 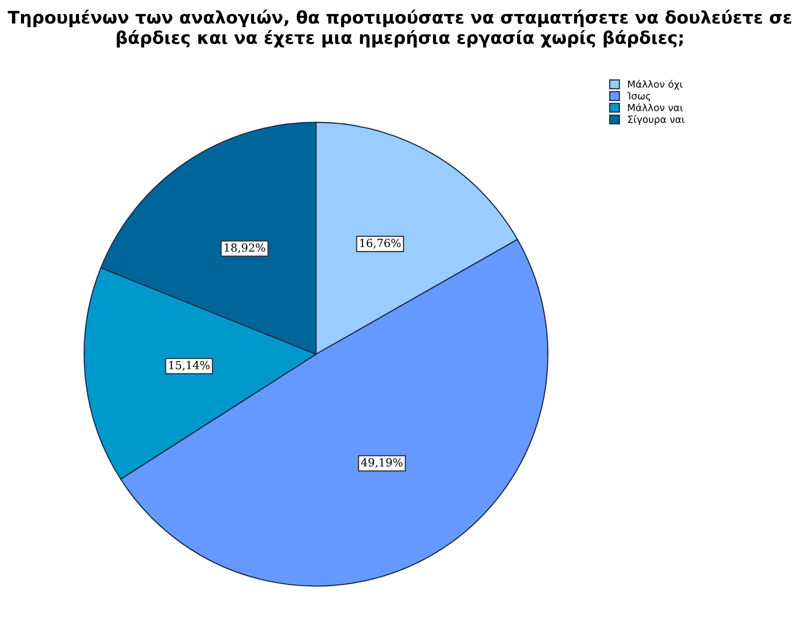 What do you see at coordinates (638, 97) in the screenshot?
I see `legend-label: Ίσως` at bounding box center [638, 97].